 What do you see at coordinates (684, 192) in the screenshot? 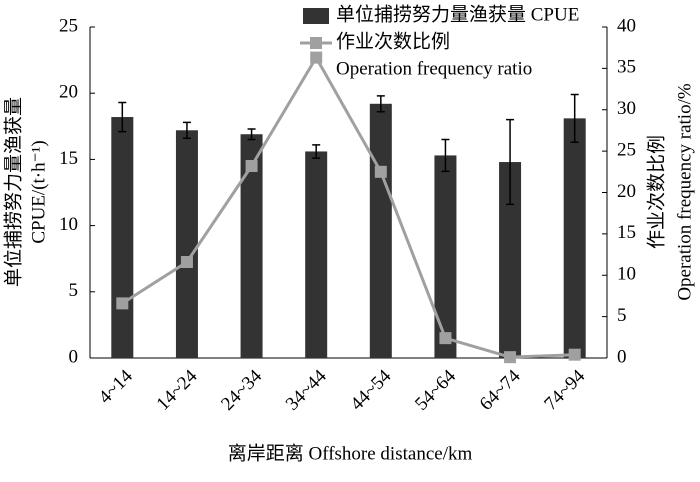
I see `y2-axis-title: Operation frequency ratio/%` at bounding box center [684, 192].